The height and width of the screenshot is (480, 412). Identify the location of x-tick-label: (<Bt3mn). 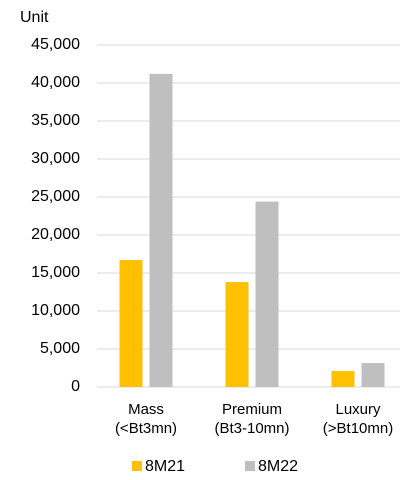
(146, 428).